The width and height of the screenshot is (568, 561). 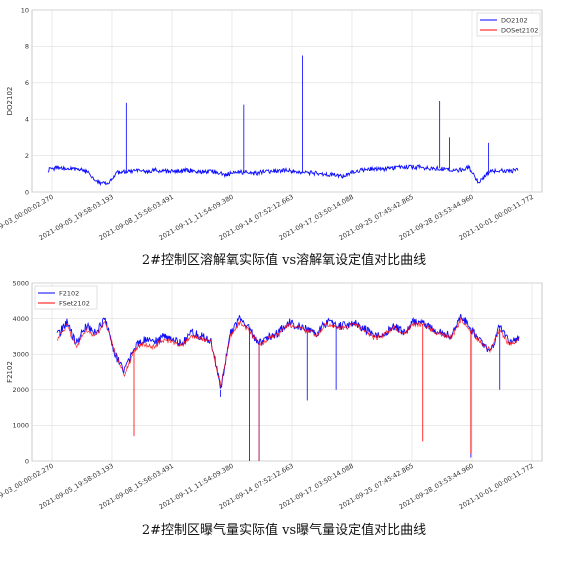 I want to click on y-ticks: 0 2 4 6 8 10, so click(x=25, y=101).